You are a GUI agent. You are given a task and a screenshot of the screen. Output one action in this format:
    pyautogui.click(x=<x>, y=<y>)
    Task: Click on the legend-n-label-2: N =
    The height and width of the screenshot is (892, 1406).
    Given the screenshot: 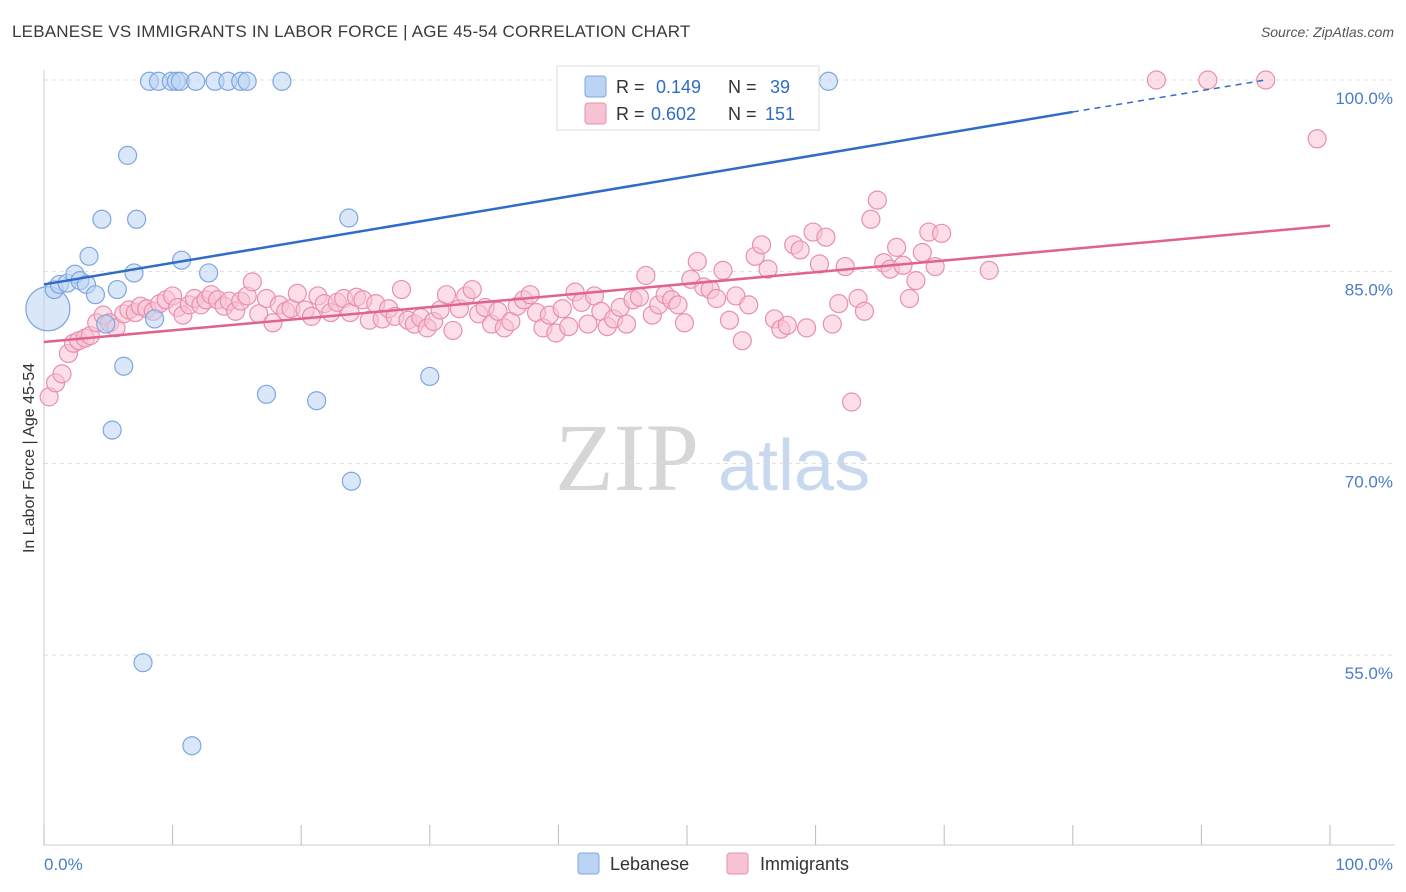 What is the action you would take?
    pyautogui.click(x=742, y=114)
    